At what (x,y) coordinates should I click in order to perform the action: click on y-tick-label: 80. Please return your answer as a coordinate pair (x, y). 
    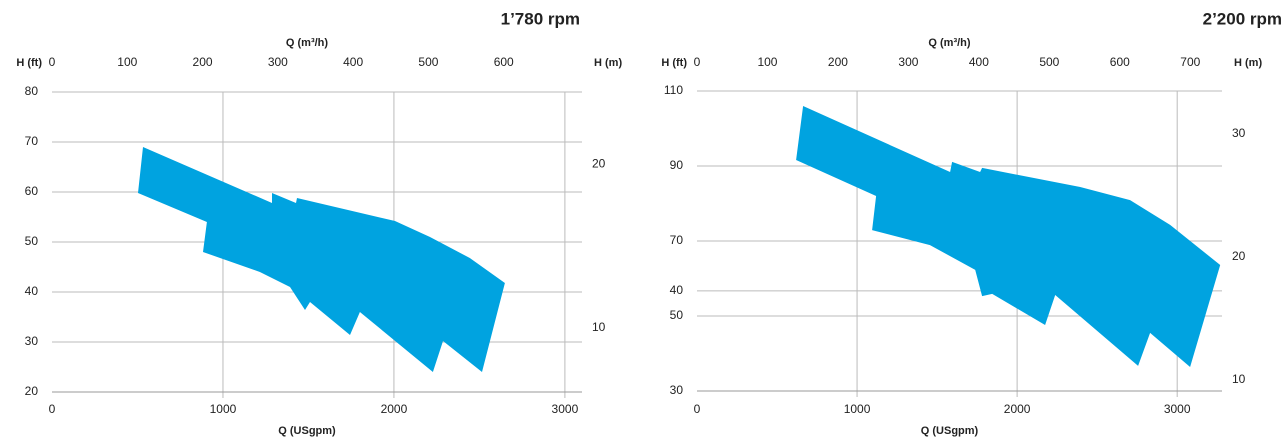
    Looking at the image, I should click on (32, 91).